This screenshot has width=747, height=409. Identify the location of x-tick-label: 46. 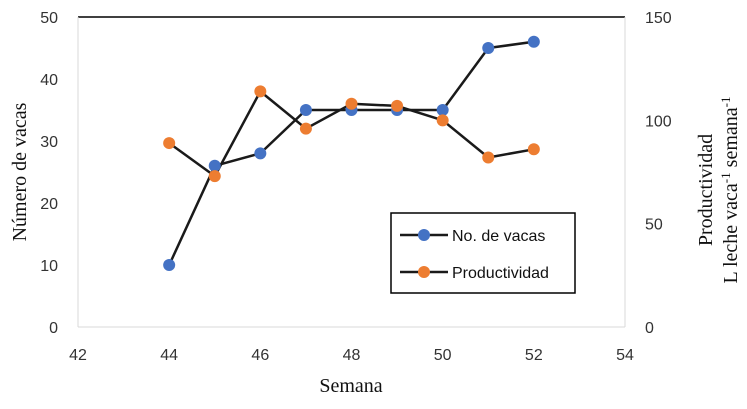
(260, 355).